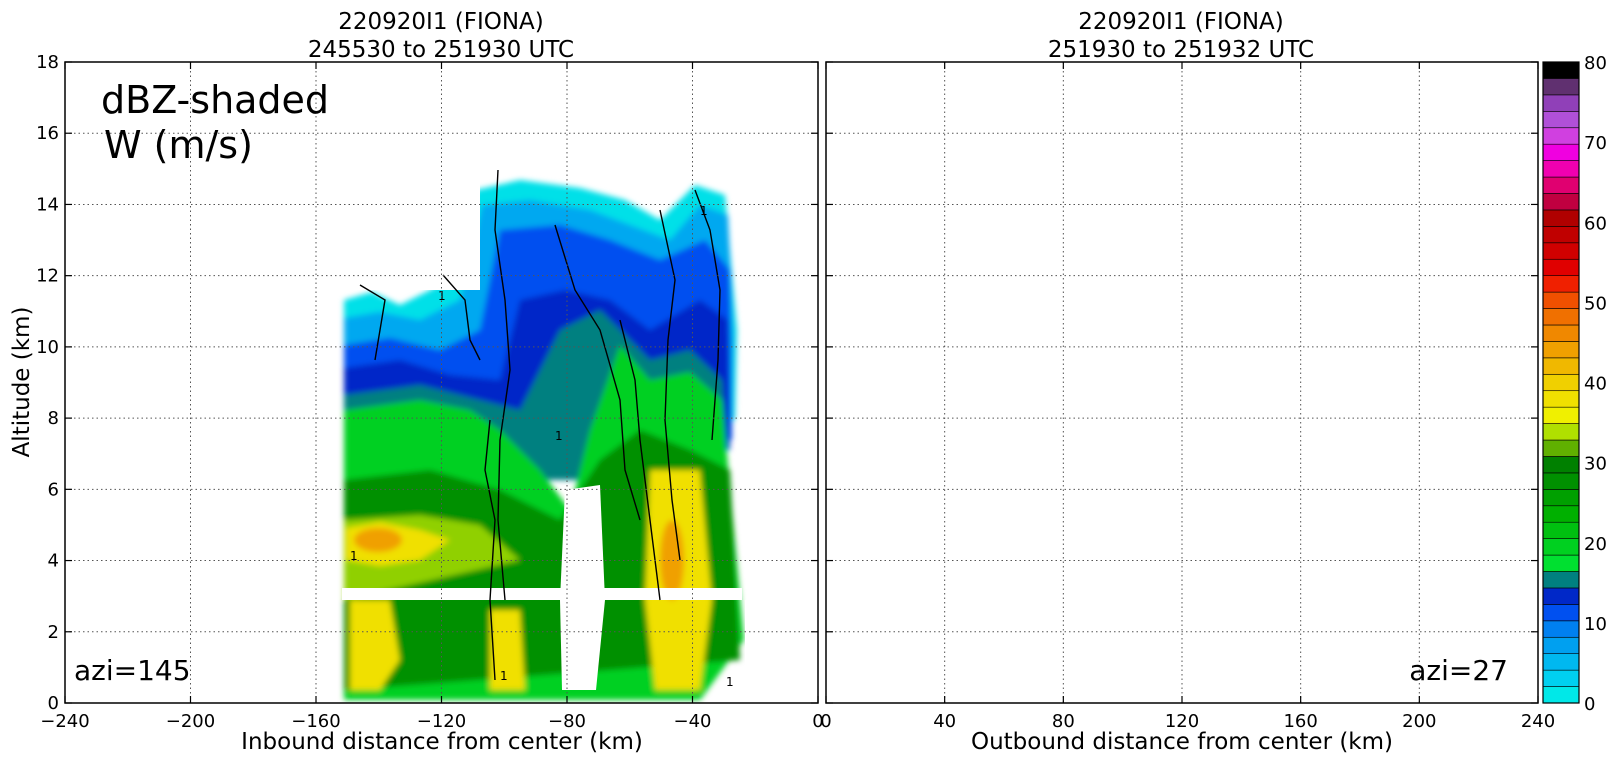 This screenshot has height=762, width=1615. I want to click on left-x-tick-label: −160, so click(315, 721).